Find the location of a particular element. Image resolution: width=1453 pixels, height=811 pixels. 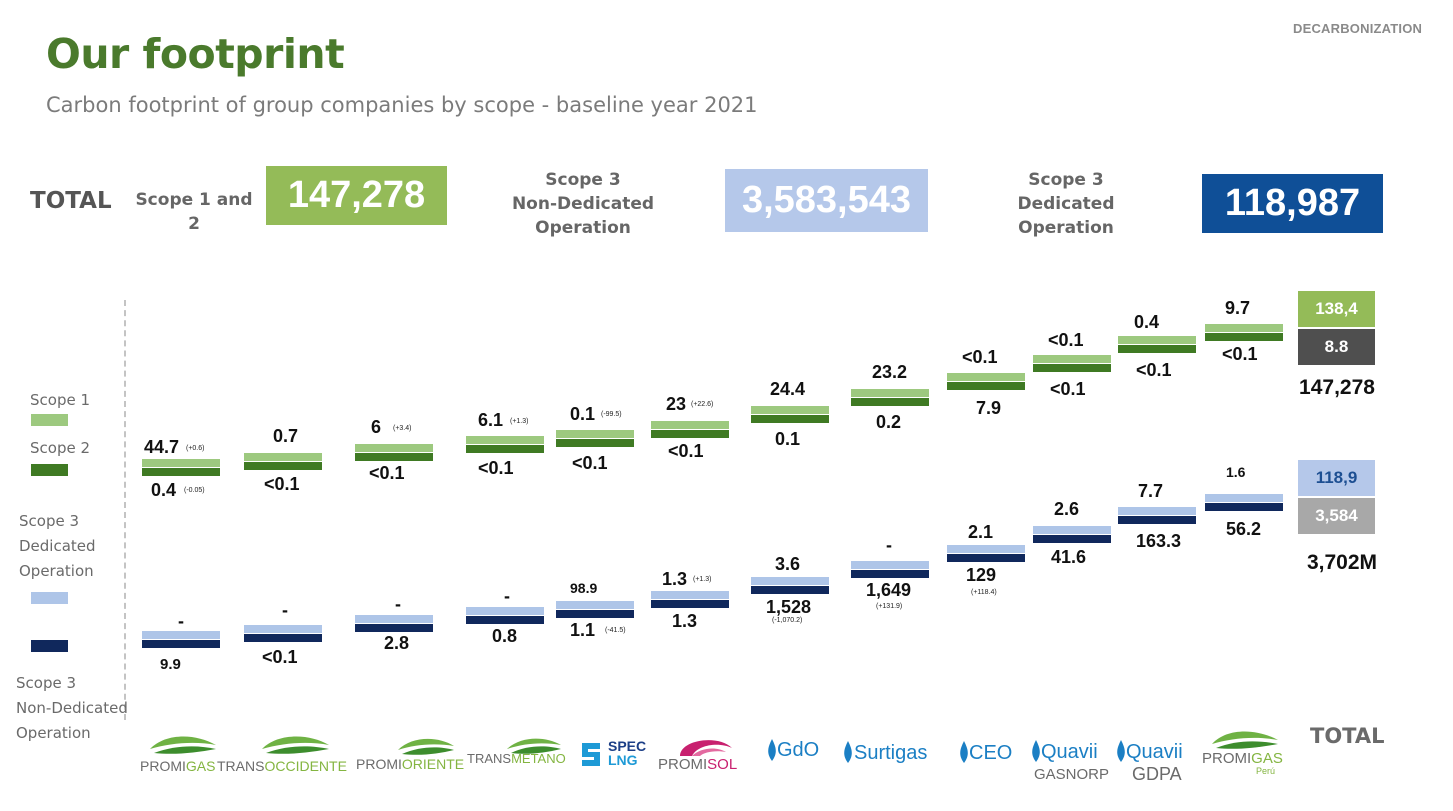

company-4-scope3-non-dedicated-bar is located at coordinates (595, 614).